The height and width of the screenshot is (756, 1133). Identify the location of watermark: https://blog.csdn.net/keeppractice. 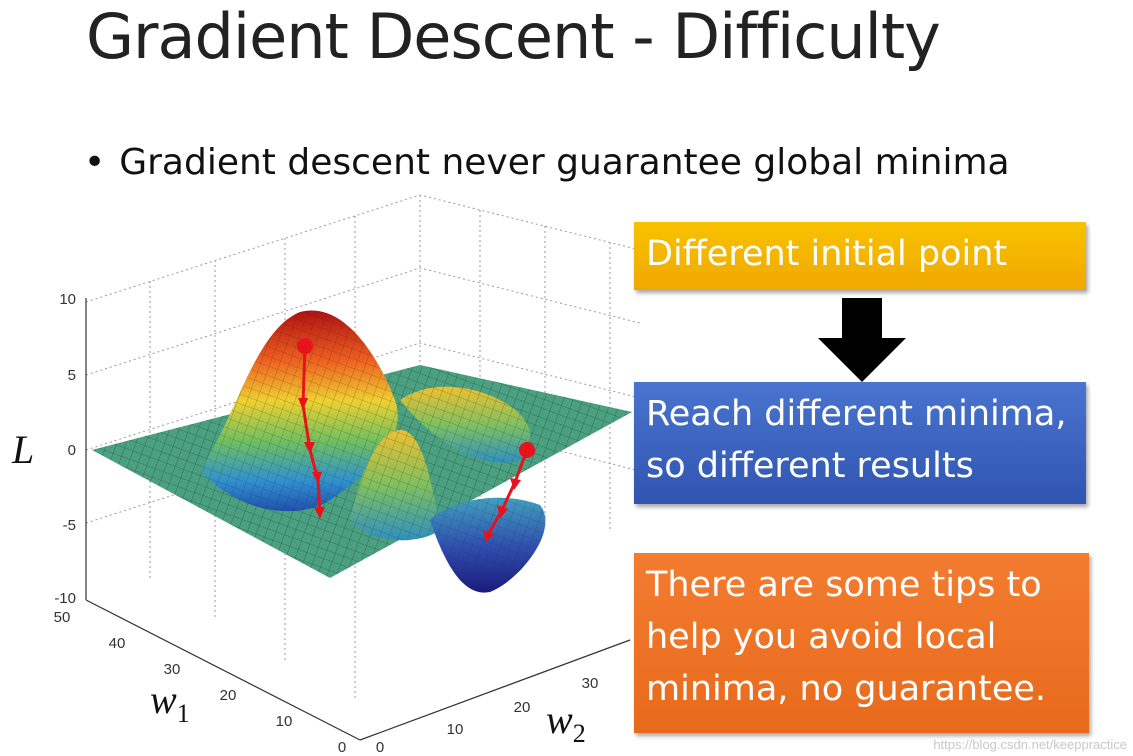
(1030, 744).